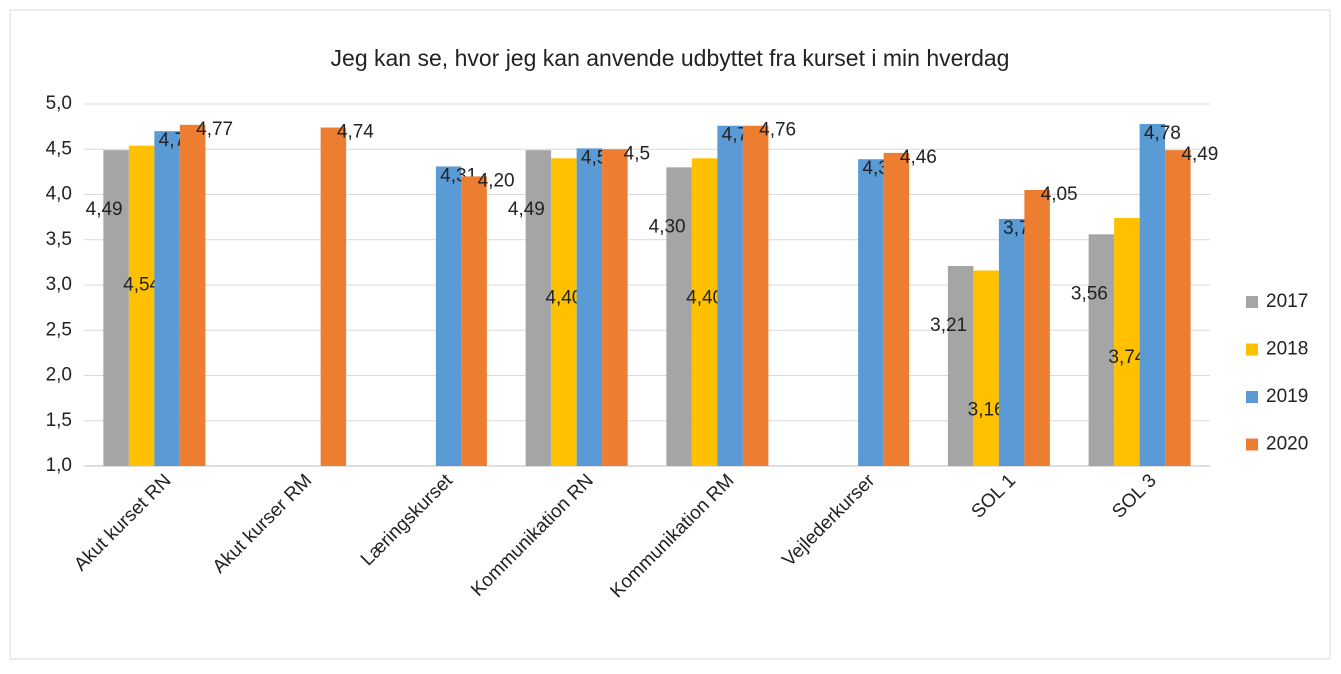 Image resolution: width=1341 pixels, height=674 pixels. Describe the element at coordinates (59, 148) in the screenshot. I see `y-tick-label: 4,5` at that location.